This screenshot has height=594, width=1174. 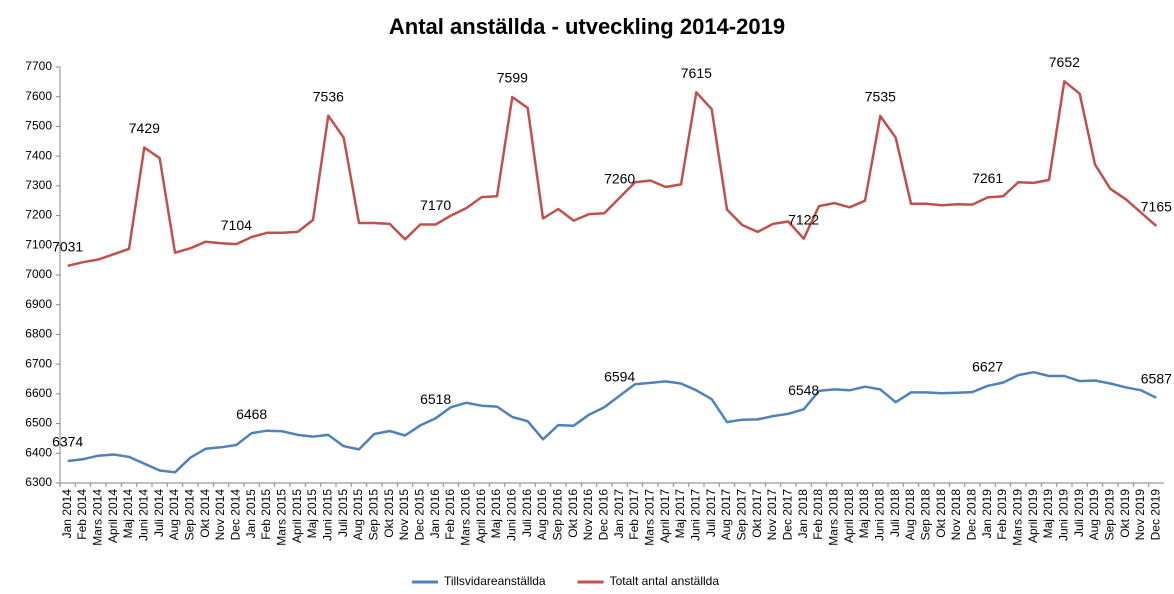 I want to click on x-tick-label: Mars 2015, so click(x=282, y=517).